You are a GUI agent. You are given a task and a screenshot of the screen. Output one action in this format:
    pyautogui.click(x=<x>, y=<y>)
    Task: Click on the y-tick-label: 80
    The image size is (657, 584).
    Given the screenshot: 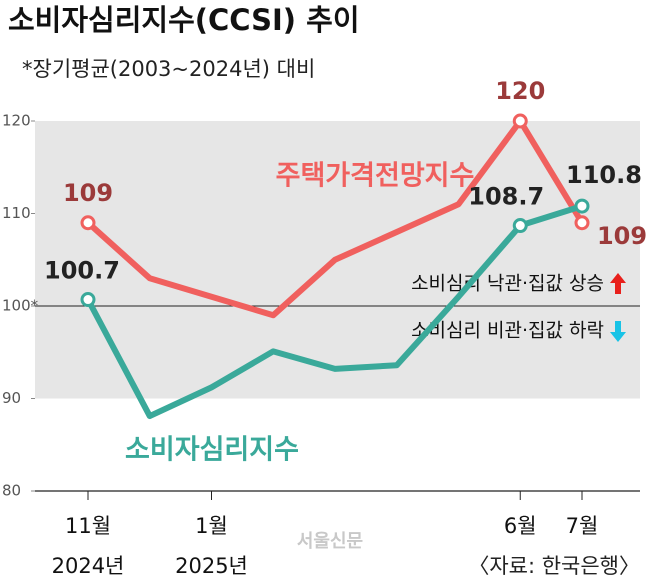 What is the action you would take?
    pyautogui.click(x=11, y=491)
    